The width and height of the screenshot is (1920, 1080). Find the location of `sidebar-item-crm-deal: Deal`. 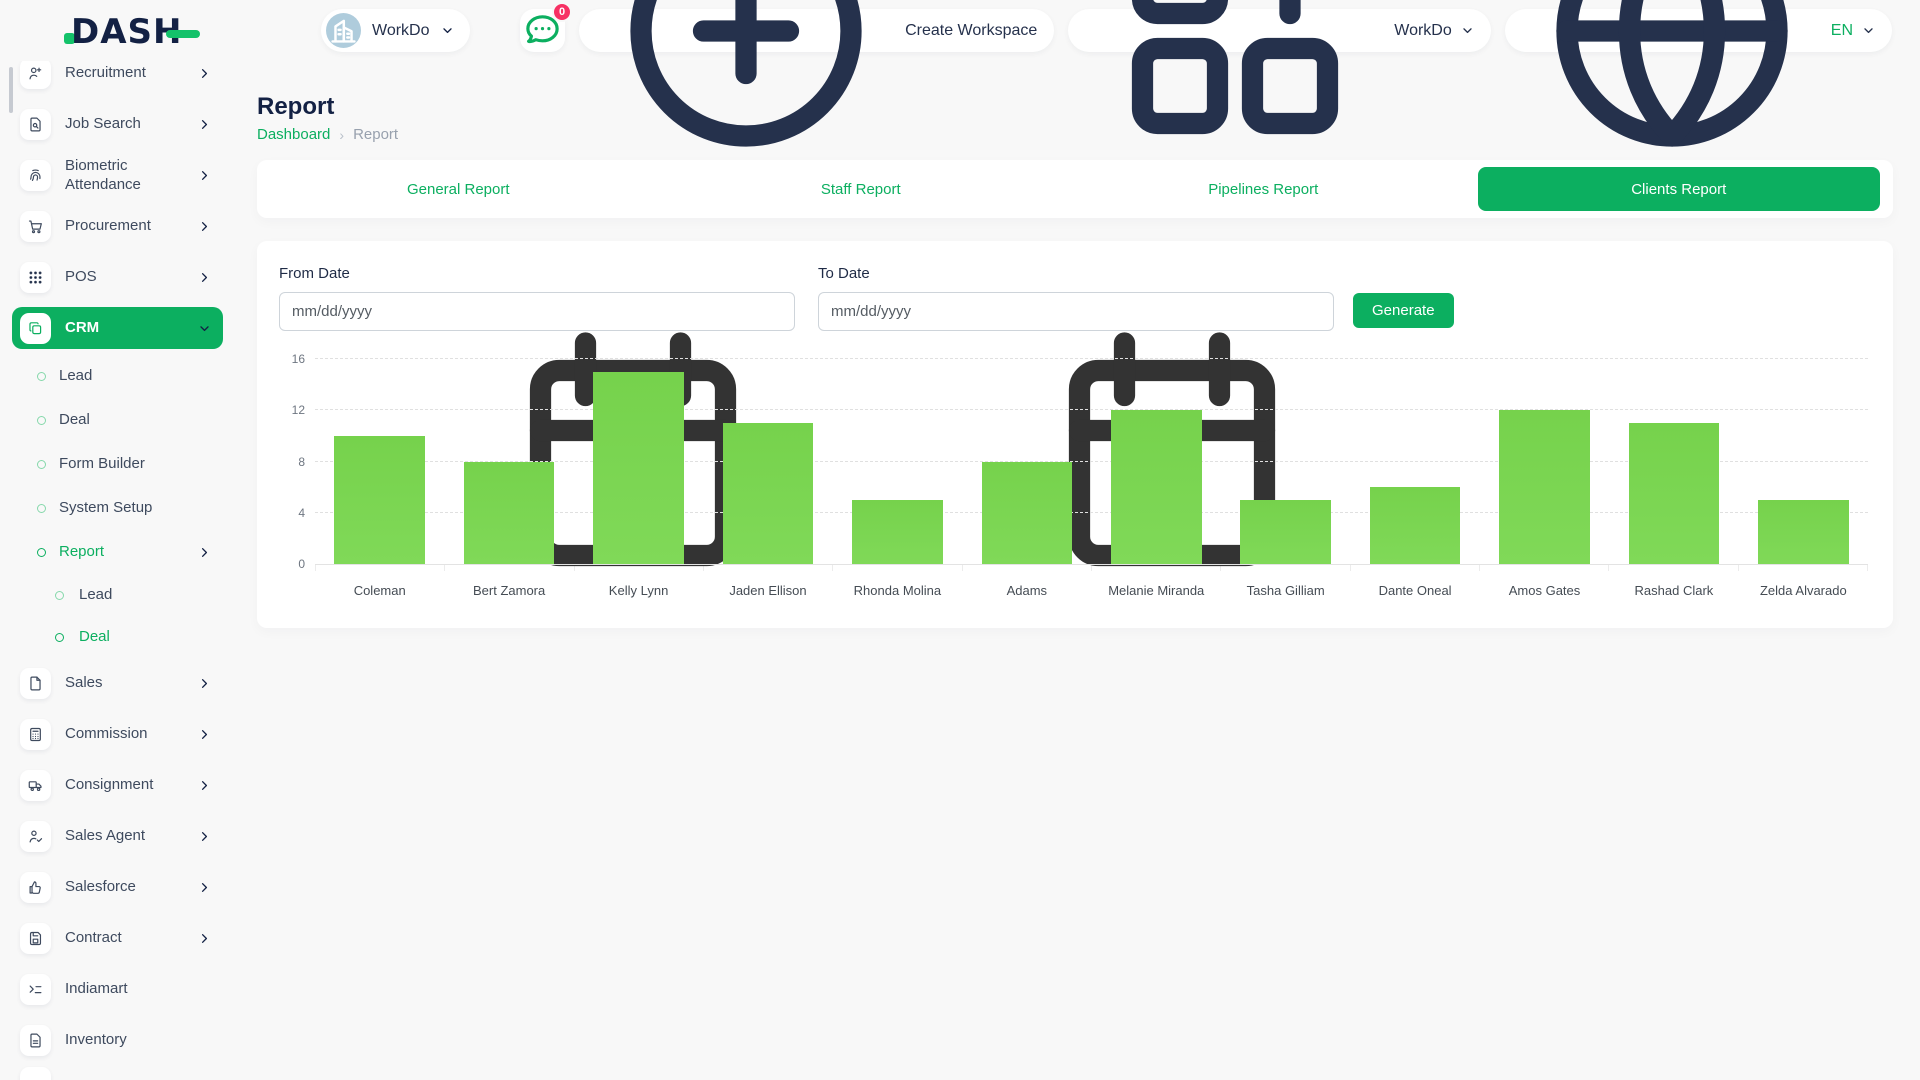

sidebar-item-crm-deal: Deal is located at coordinates (115, 420).